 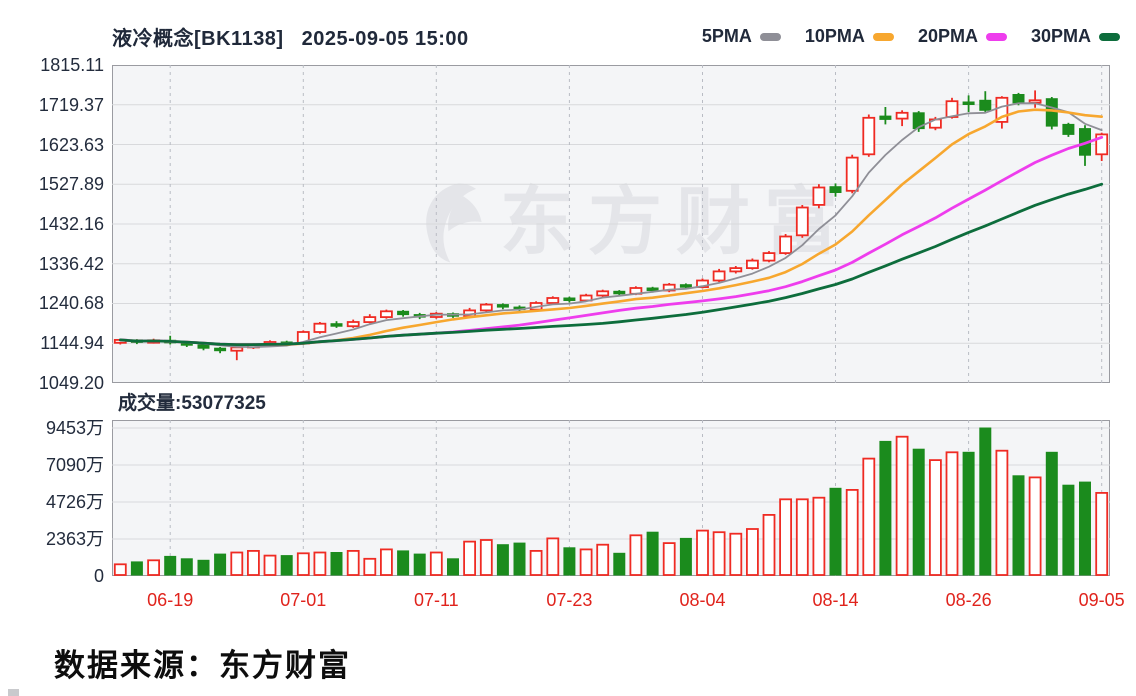 I want to click on date-tick-label: 06-19, so click(x=170, y=600).